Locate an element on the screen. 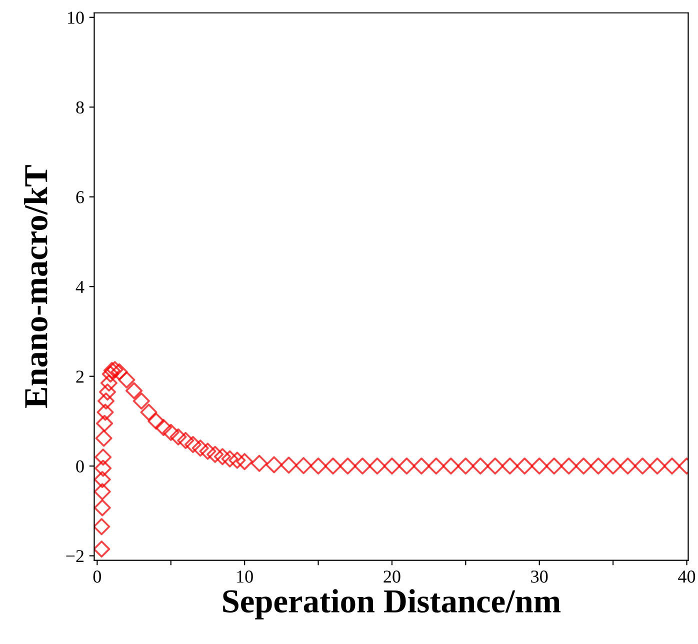 The width and height of the screenshot is (698, 644). x-tick-label: 10 is located at coordinates (245, 576).